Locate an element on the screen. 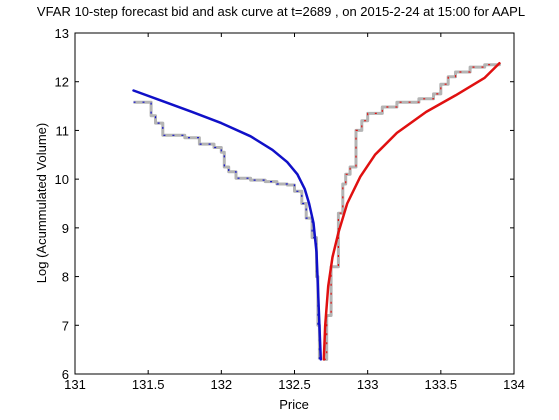 Image resolution: width=559 pixels, height=420 pixels. y-tick-label: 11 is located at coordinates (63, 130).